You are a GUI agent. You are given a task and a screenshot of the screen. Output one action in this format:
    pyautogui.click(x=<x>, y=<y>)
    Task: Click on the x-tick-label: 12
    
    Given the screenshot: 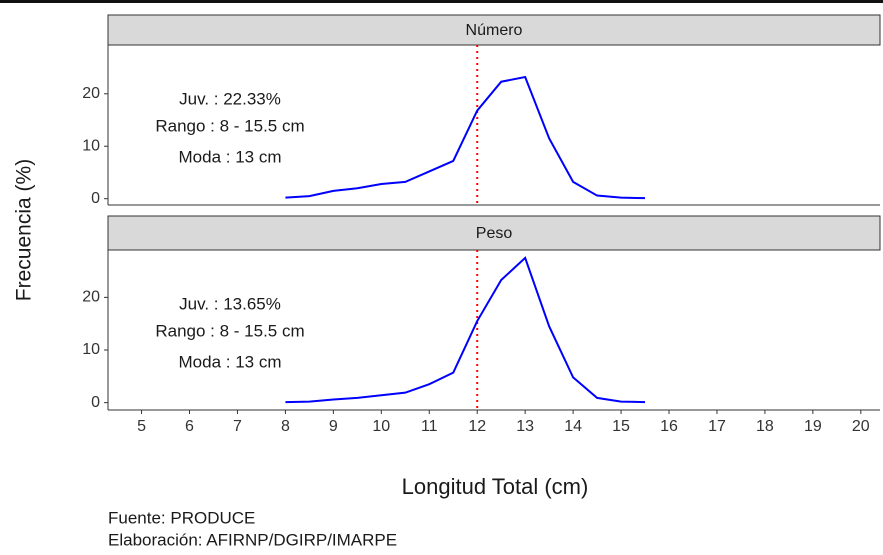 What is the action you would take?
    pyautogui.click(x=477, y=426)
    